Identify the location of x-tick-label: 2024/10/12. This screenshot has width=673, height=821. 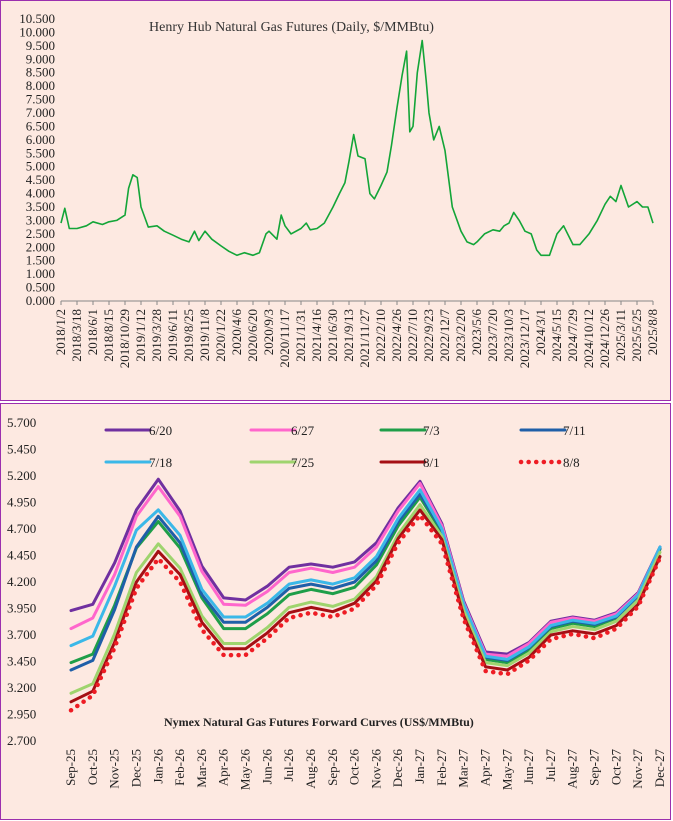
(588, 338).